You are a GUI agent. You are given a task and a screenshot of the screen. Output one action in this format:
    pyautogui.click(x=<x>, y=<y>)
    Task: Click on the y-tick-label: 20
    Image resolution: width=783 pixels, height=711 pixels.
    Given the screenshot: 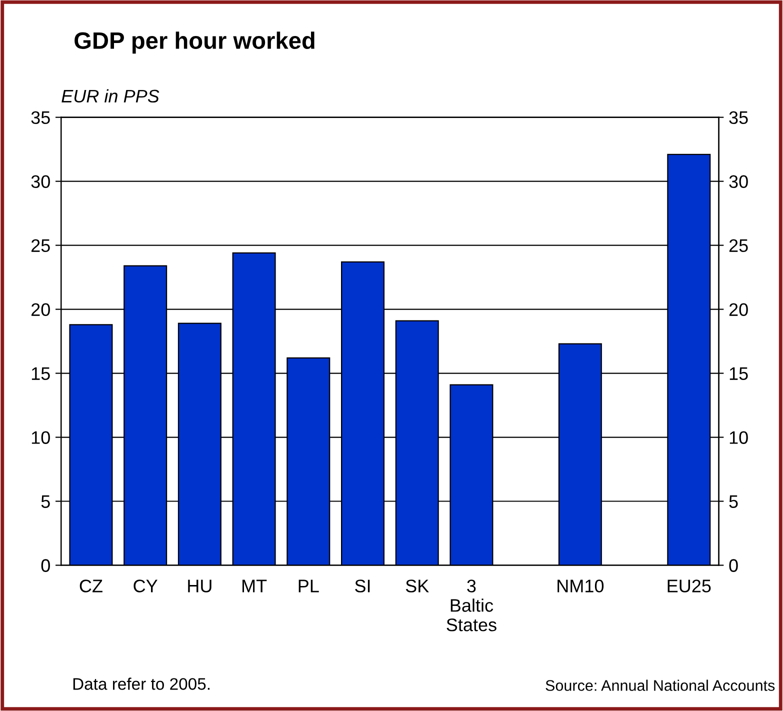 What is the action you would take?
    pyautogui.click(x=40, y=309)
    